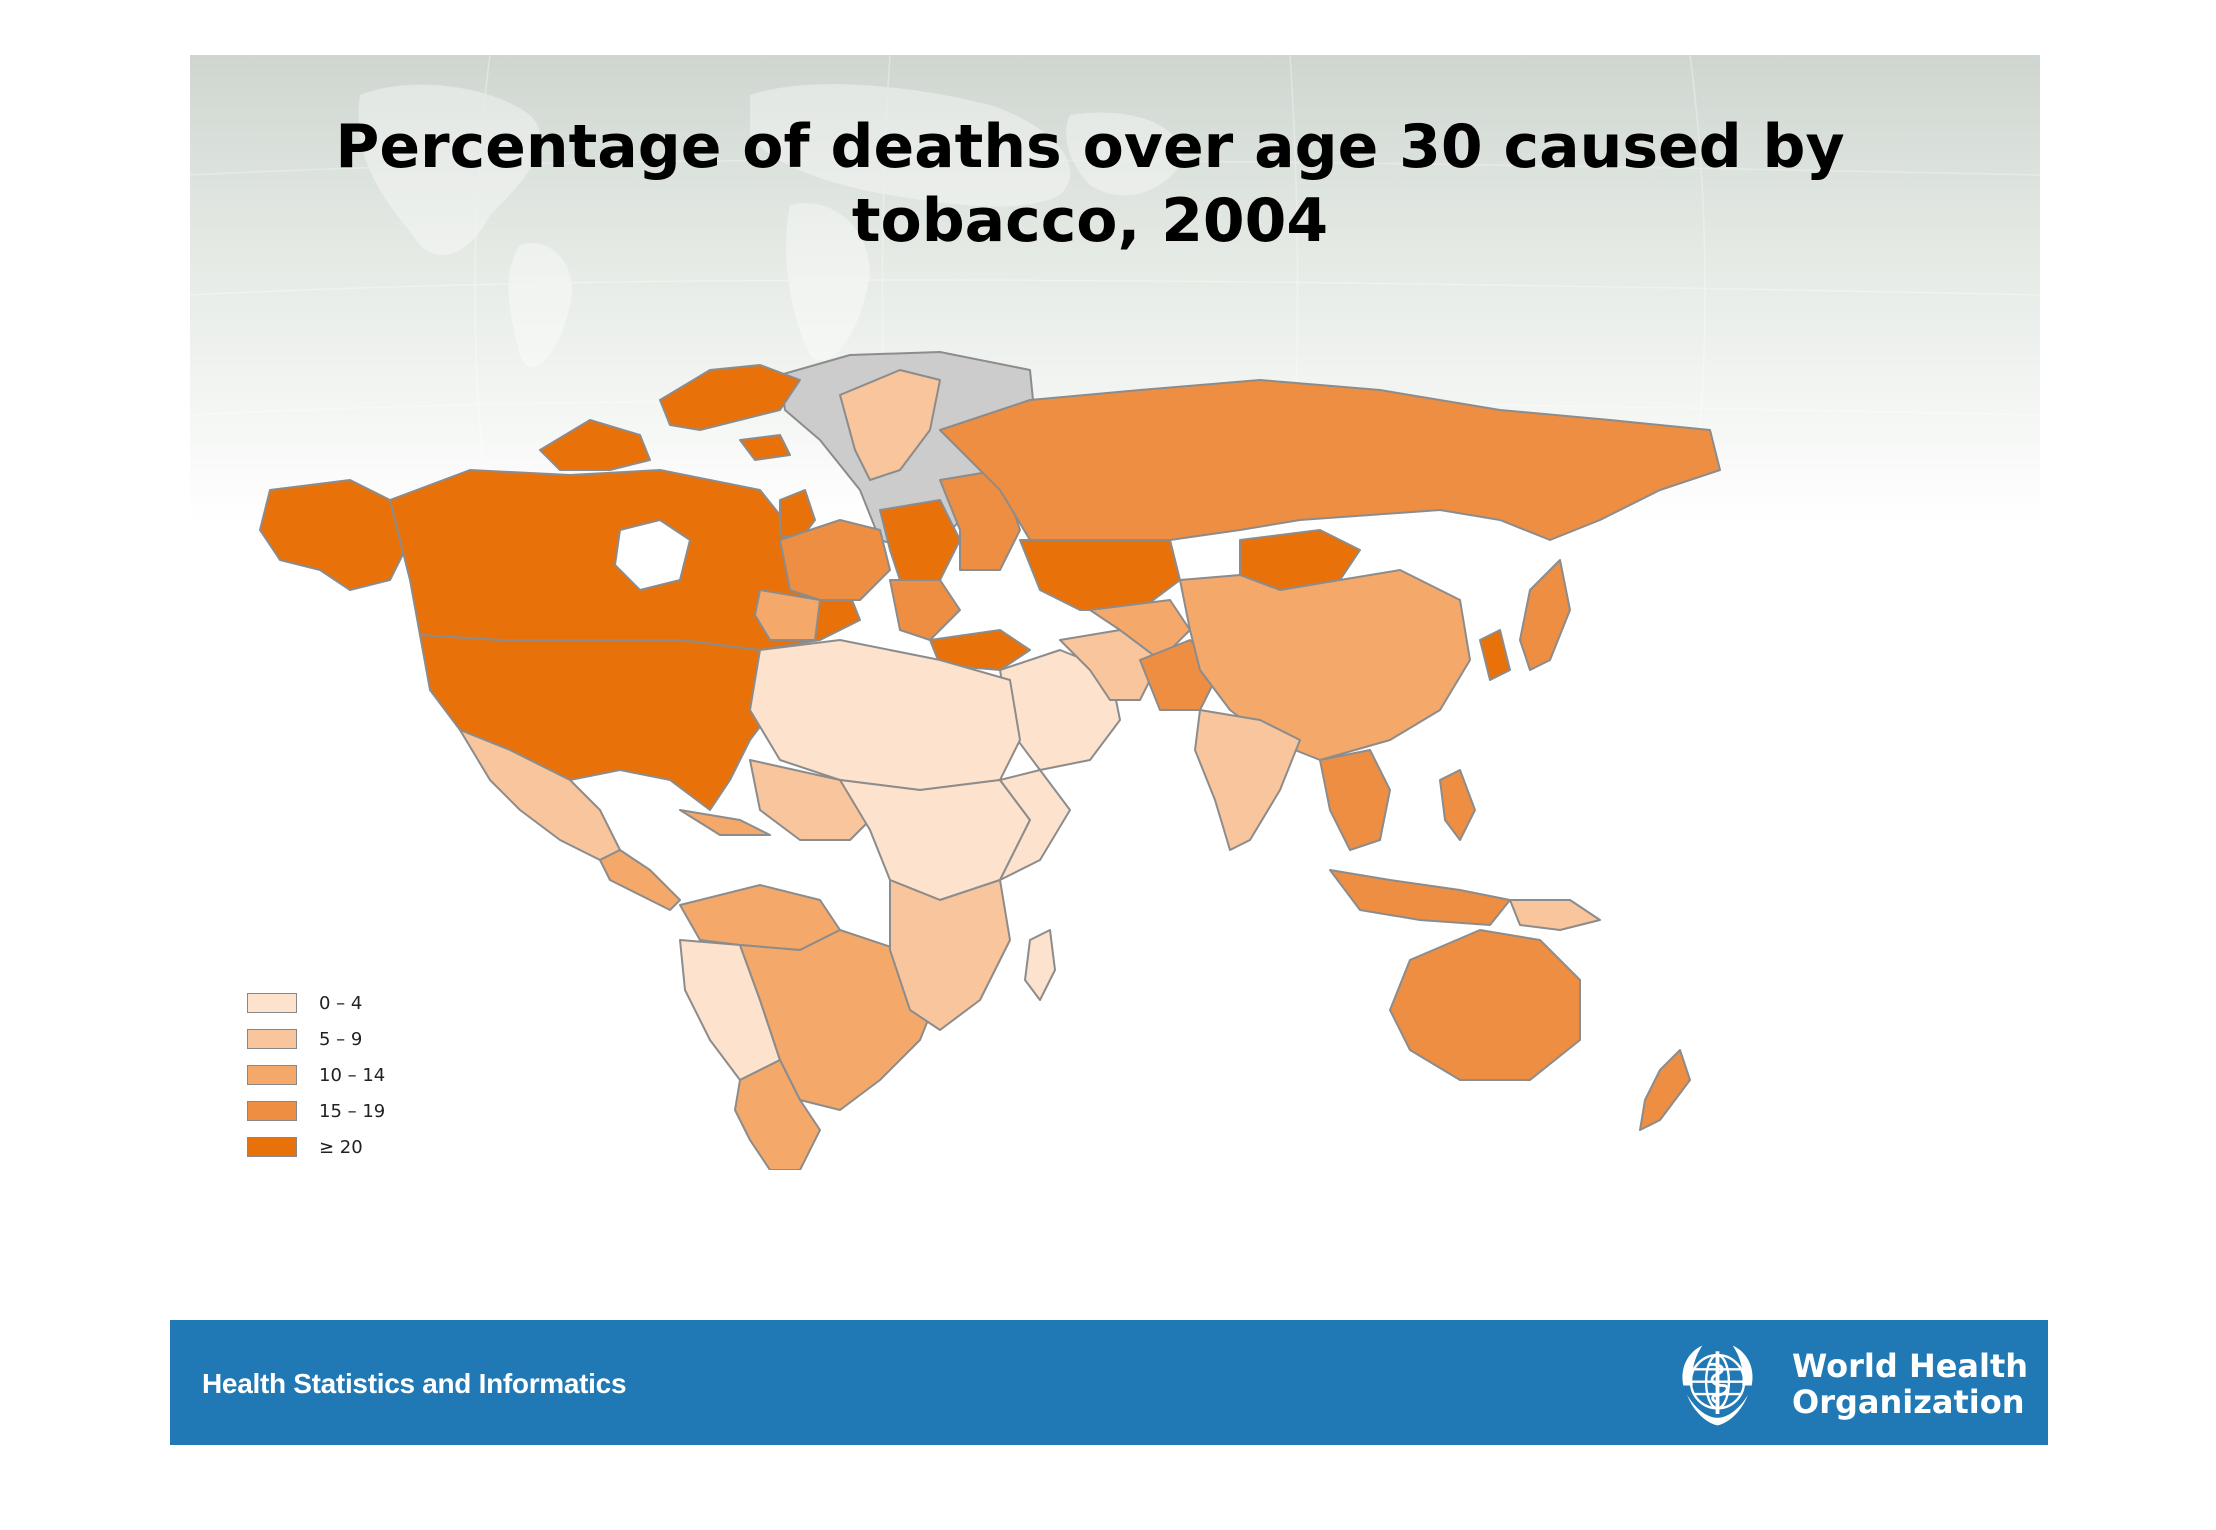 This screenshot has height=1530, width=2216. I want to click on region-india, so click(1247, 780).